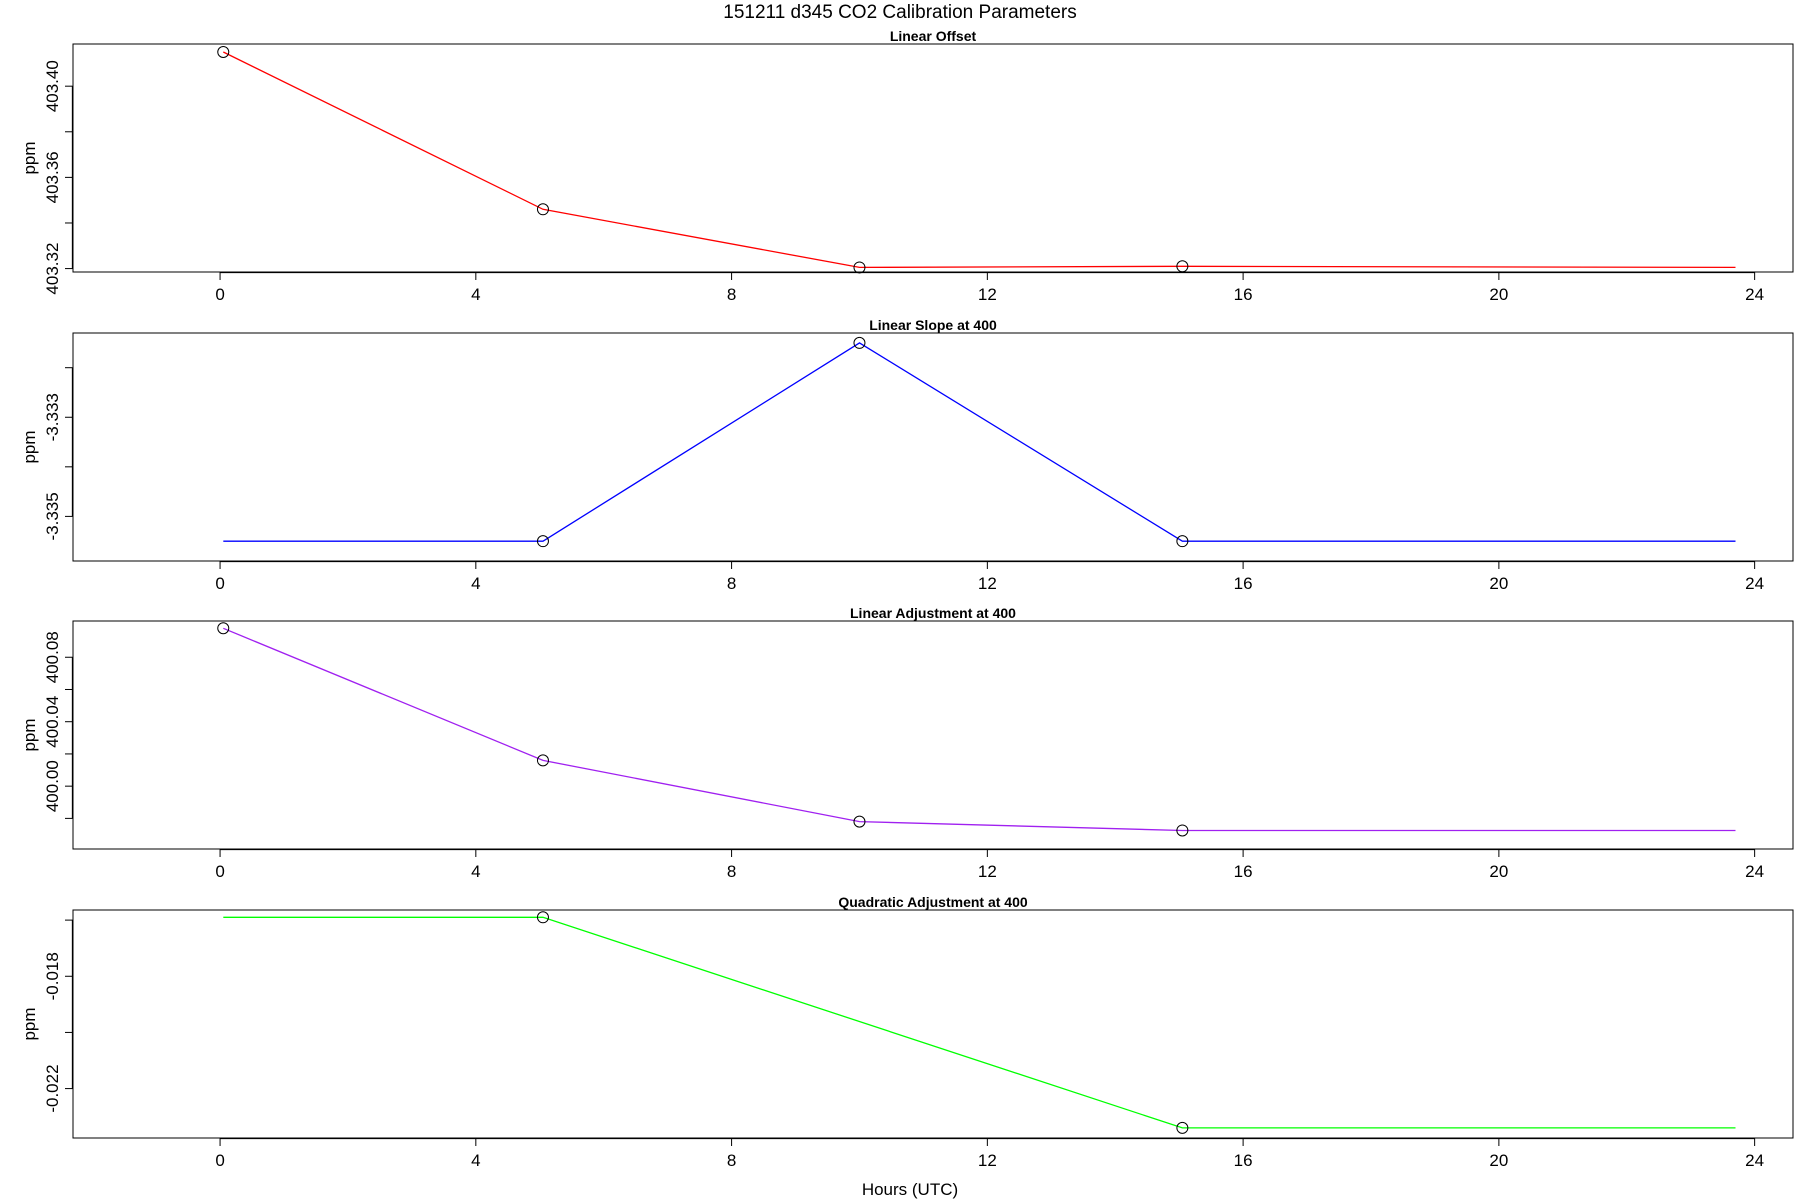 This screenshot has width=1800, height=1200. Describe the element at coordinates (910, 1189) in the screenshot. I see `x-axis-label: Hours (UTC)` at that location.